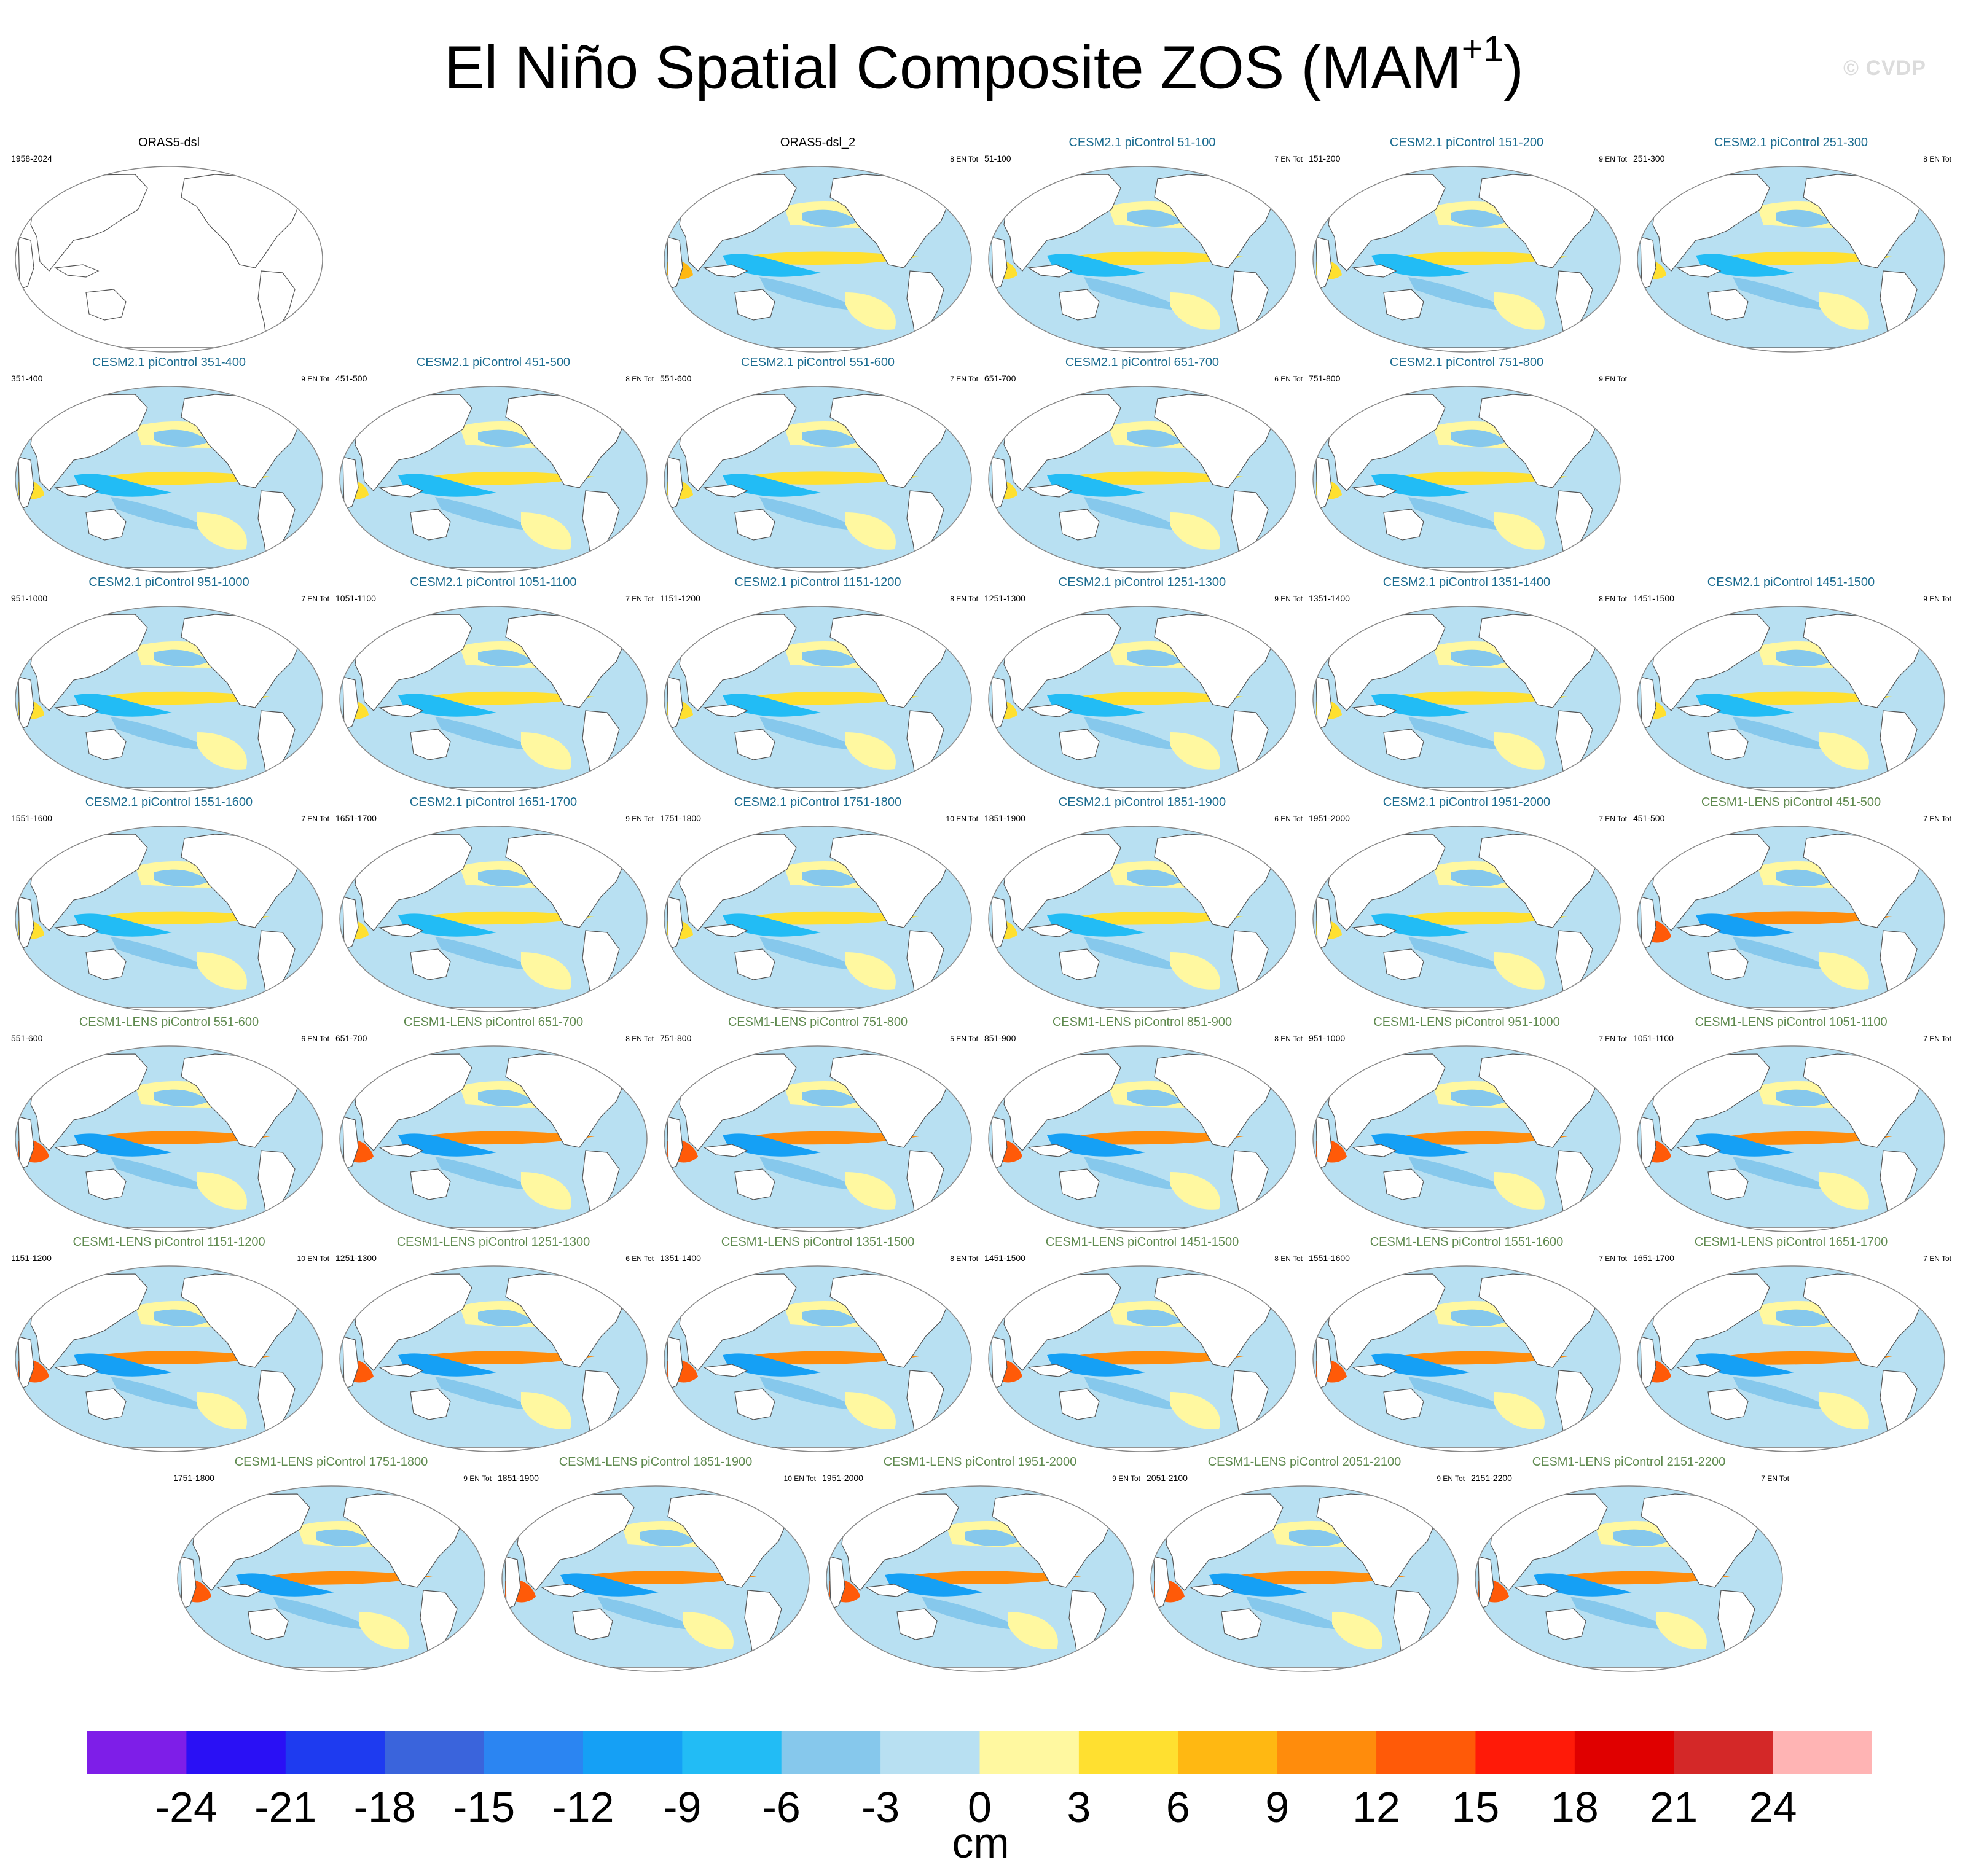 The width and height of the screenshot is (1968, 1876). I want to click on colorbar-tick-label: -24, so click(186, 1807).